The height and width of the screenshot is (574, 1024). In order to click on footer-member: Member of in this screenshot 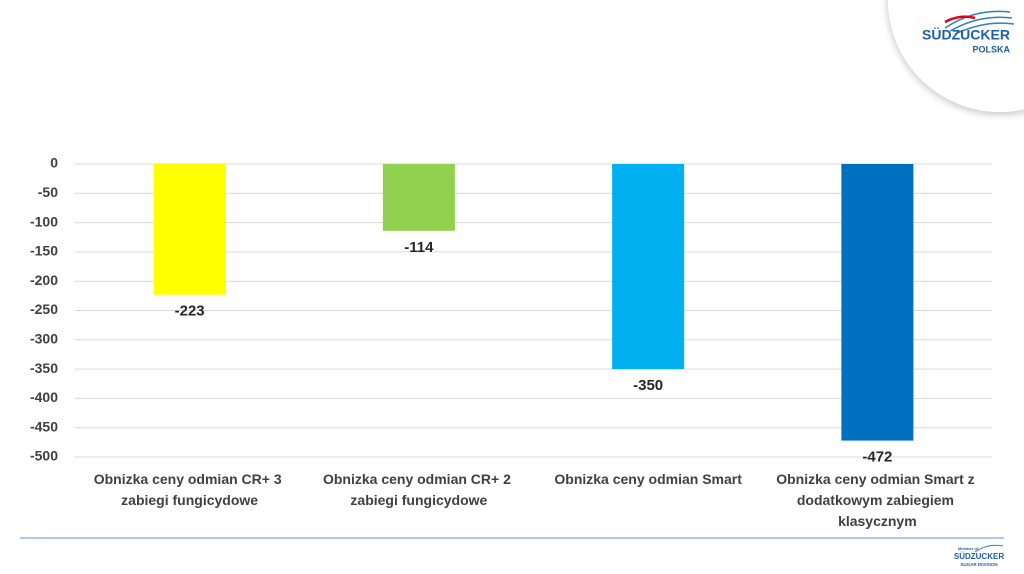, I will do `click(968, 548)`.